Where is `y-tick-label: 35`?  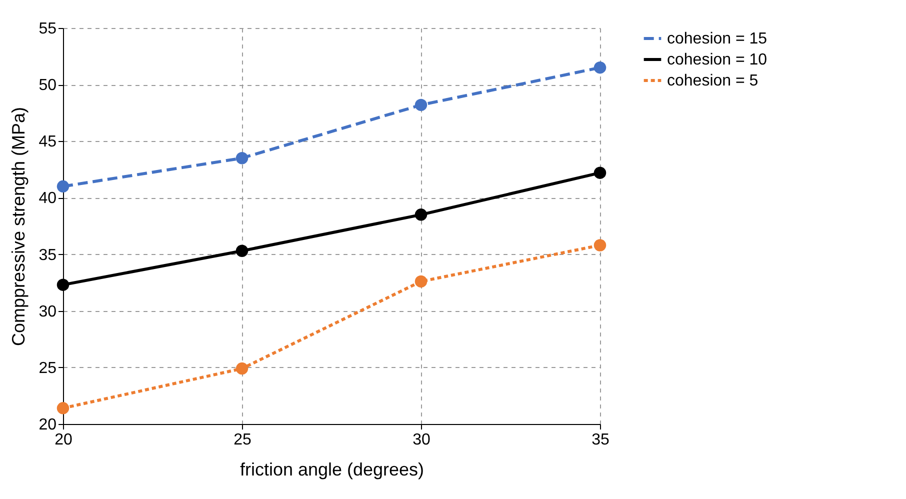
y-tick-label: 35 is located at coordinates (47, 255).